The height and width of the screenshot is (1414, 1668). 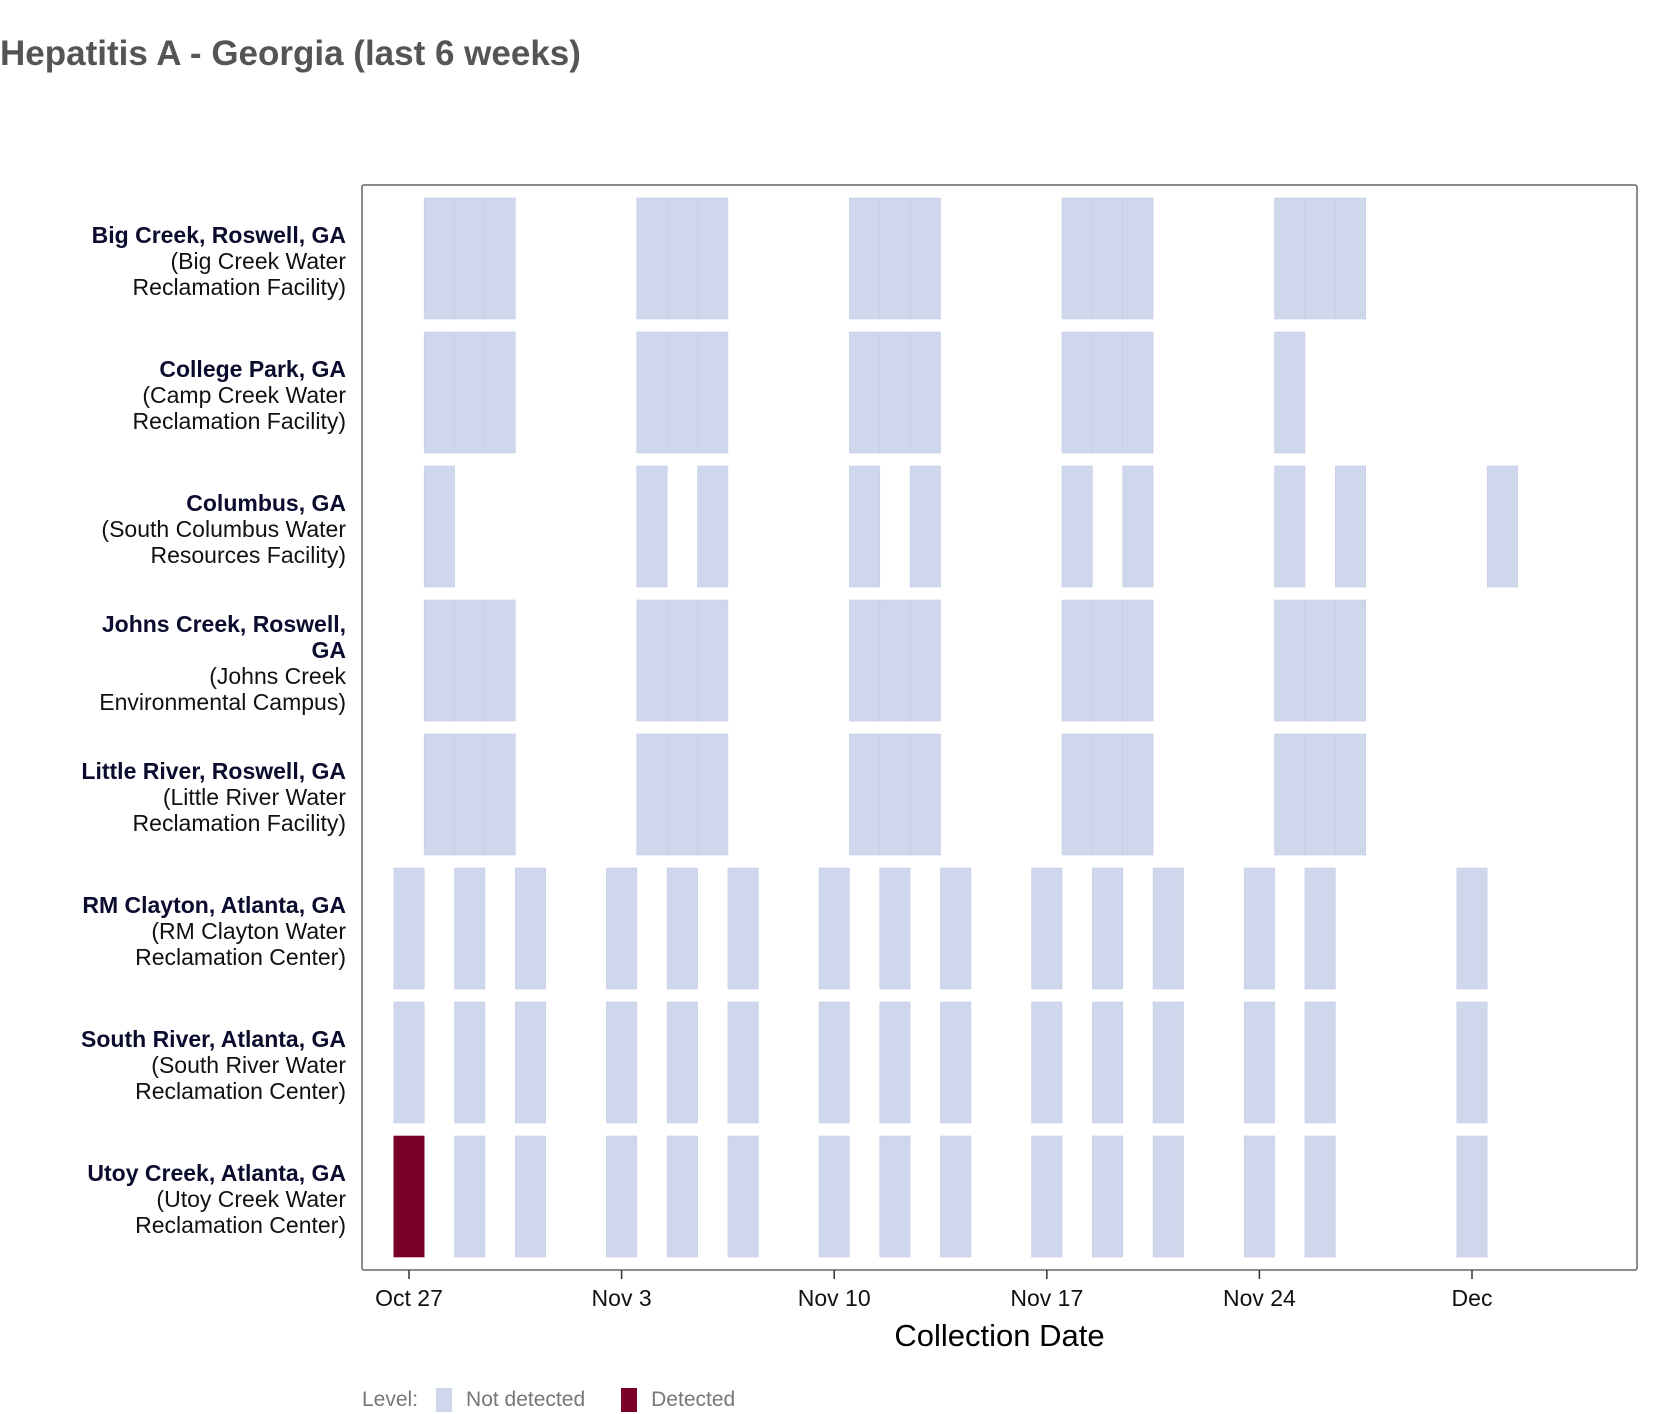 I want to click on site-name: GA, so click(x=329, y=649).